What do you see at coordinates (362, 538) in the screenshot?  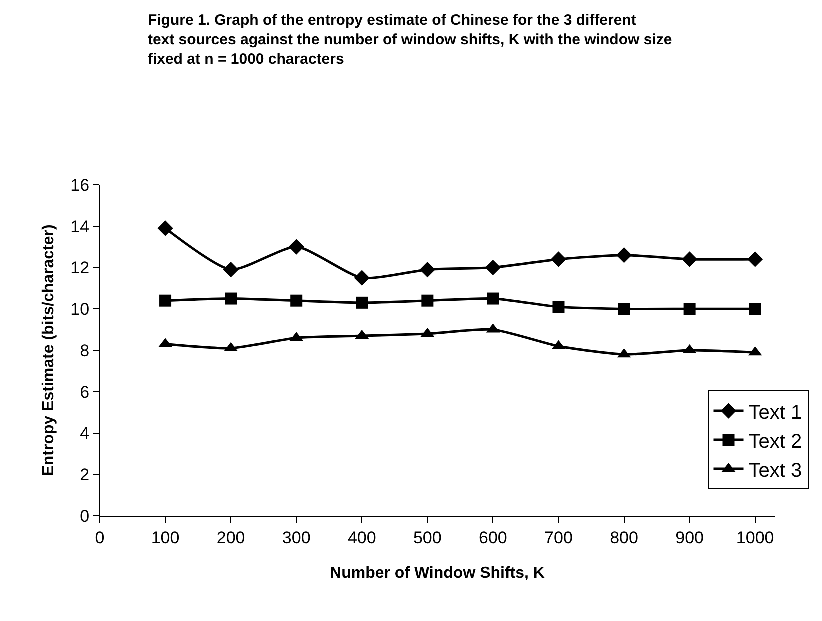 I see `x-tick-label: 400` at bounding box center [362, 538].